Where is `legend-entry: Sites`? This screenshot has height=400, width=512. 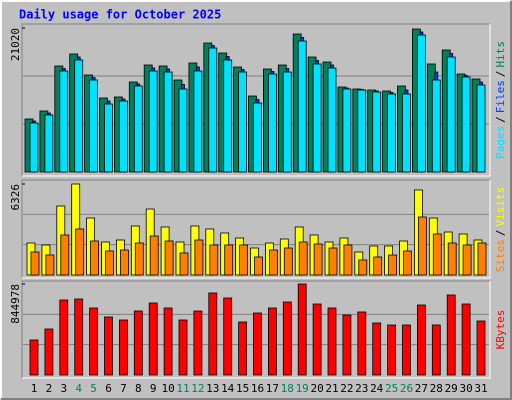 legend-entry: Sites is located at coordinates (500, 255).